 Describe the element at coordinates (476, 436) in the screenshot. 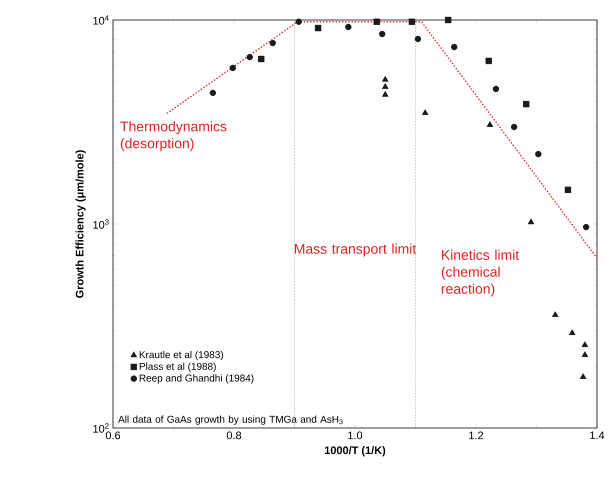

I see `x-tick-label: 1.2` at that location.